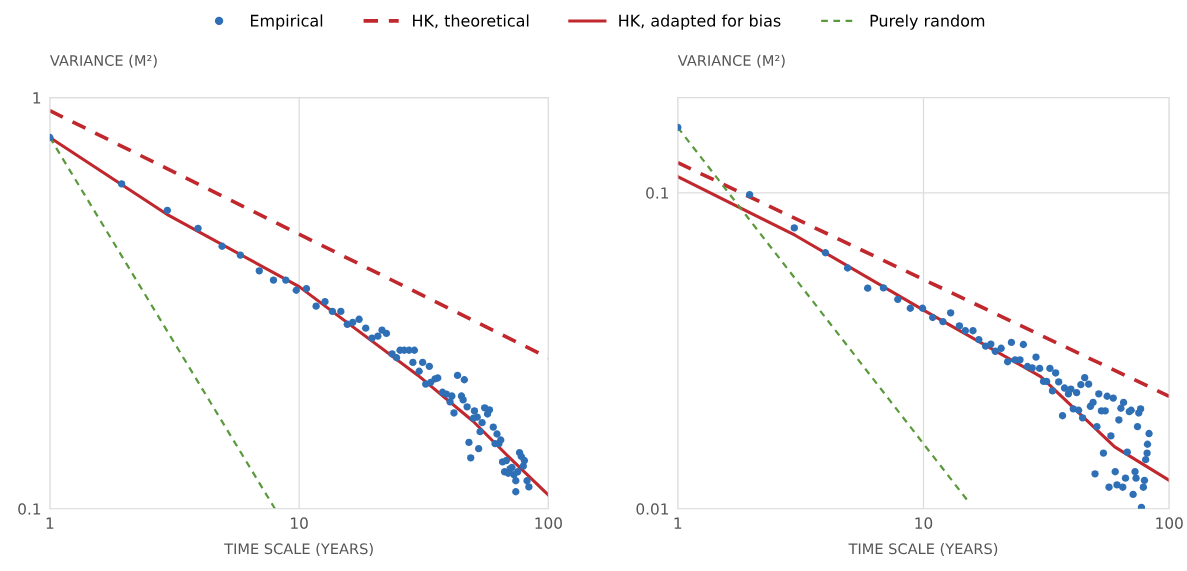  I want to click on legend-label: Purely random, so click(927, 22).